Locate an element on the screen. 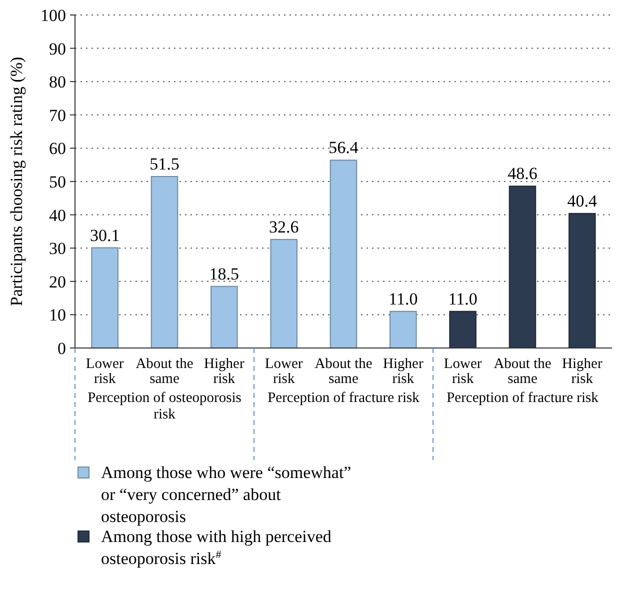 This screenshot has width=620, height=591. data-label: 48.6 is located at coordinates (523, 174).